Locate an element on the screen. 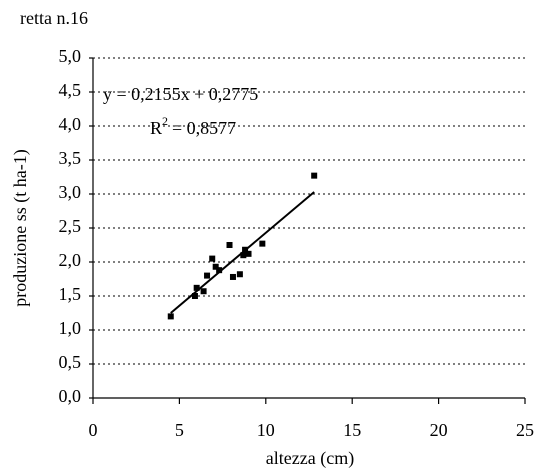 This screenshot has height=470, width=537. x-tick-label: 20 is located at coordinates (439, 430).